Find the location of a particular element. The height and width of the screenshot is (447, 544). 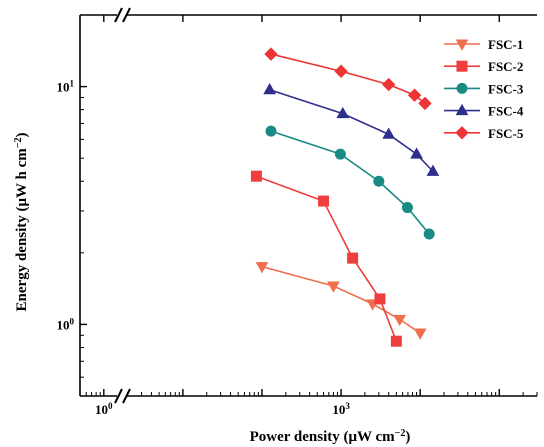

break-gap-bottom is located at coordinates (122, 396).